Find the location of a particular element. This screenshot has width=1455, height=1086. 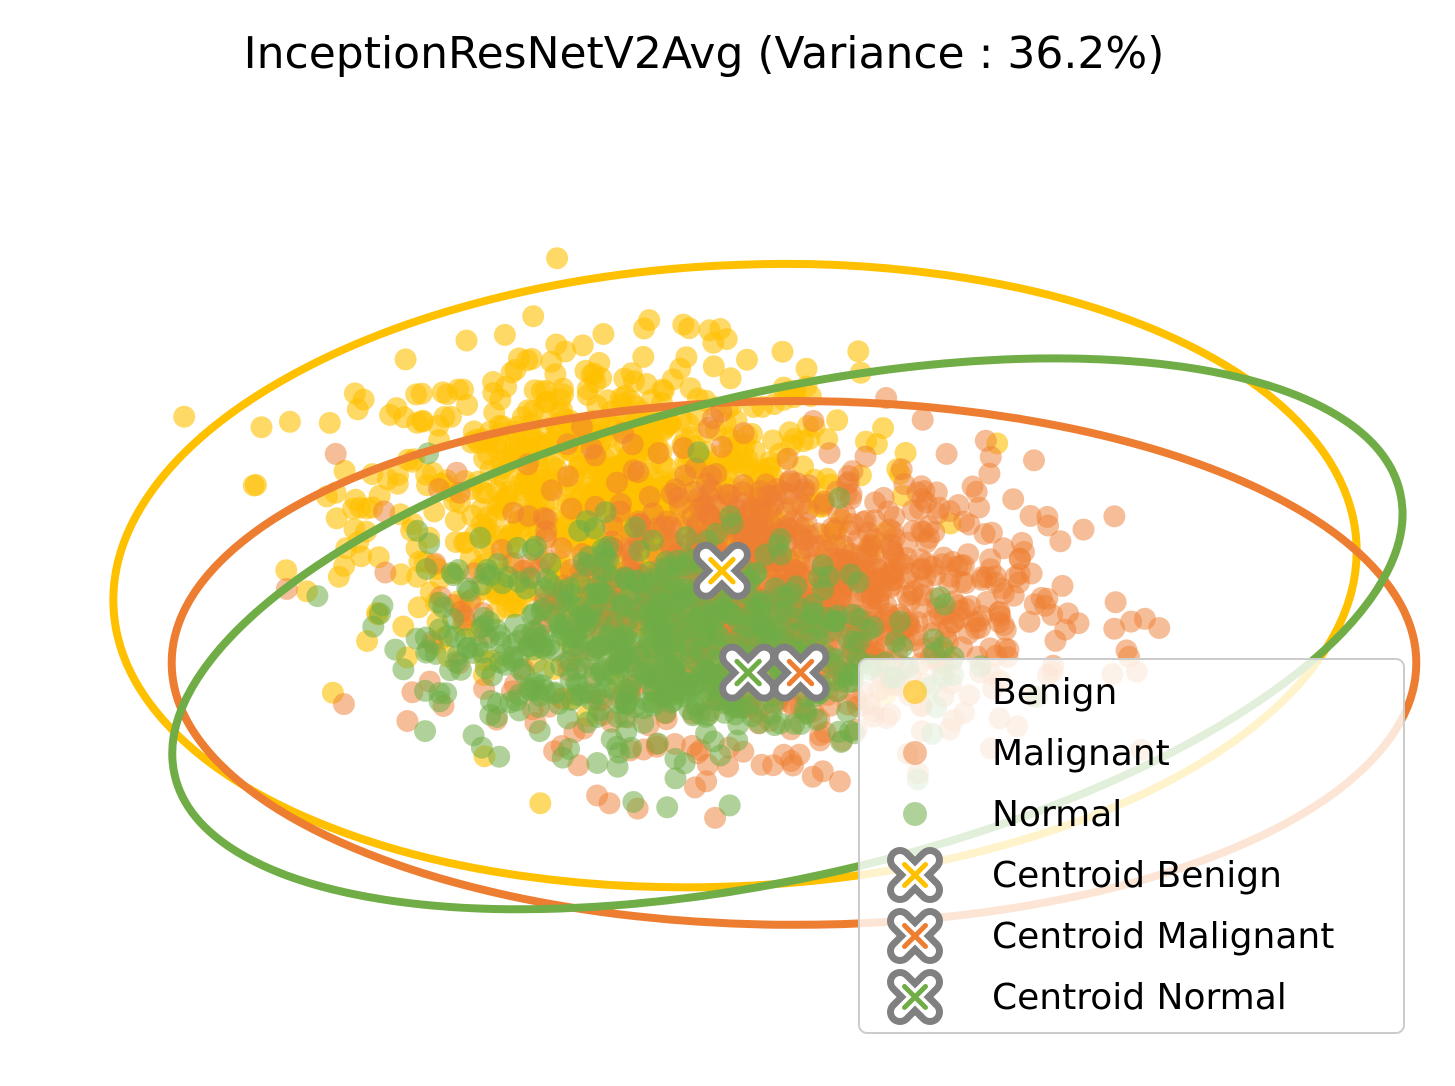

legend-marker-centroid-benign is located at coordinates (915, 875).